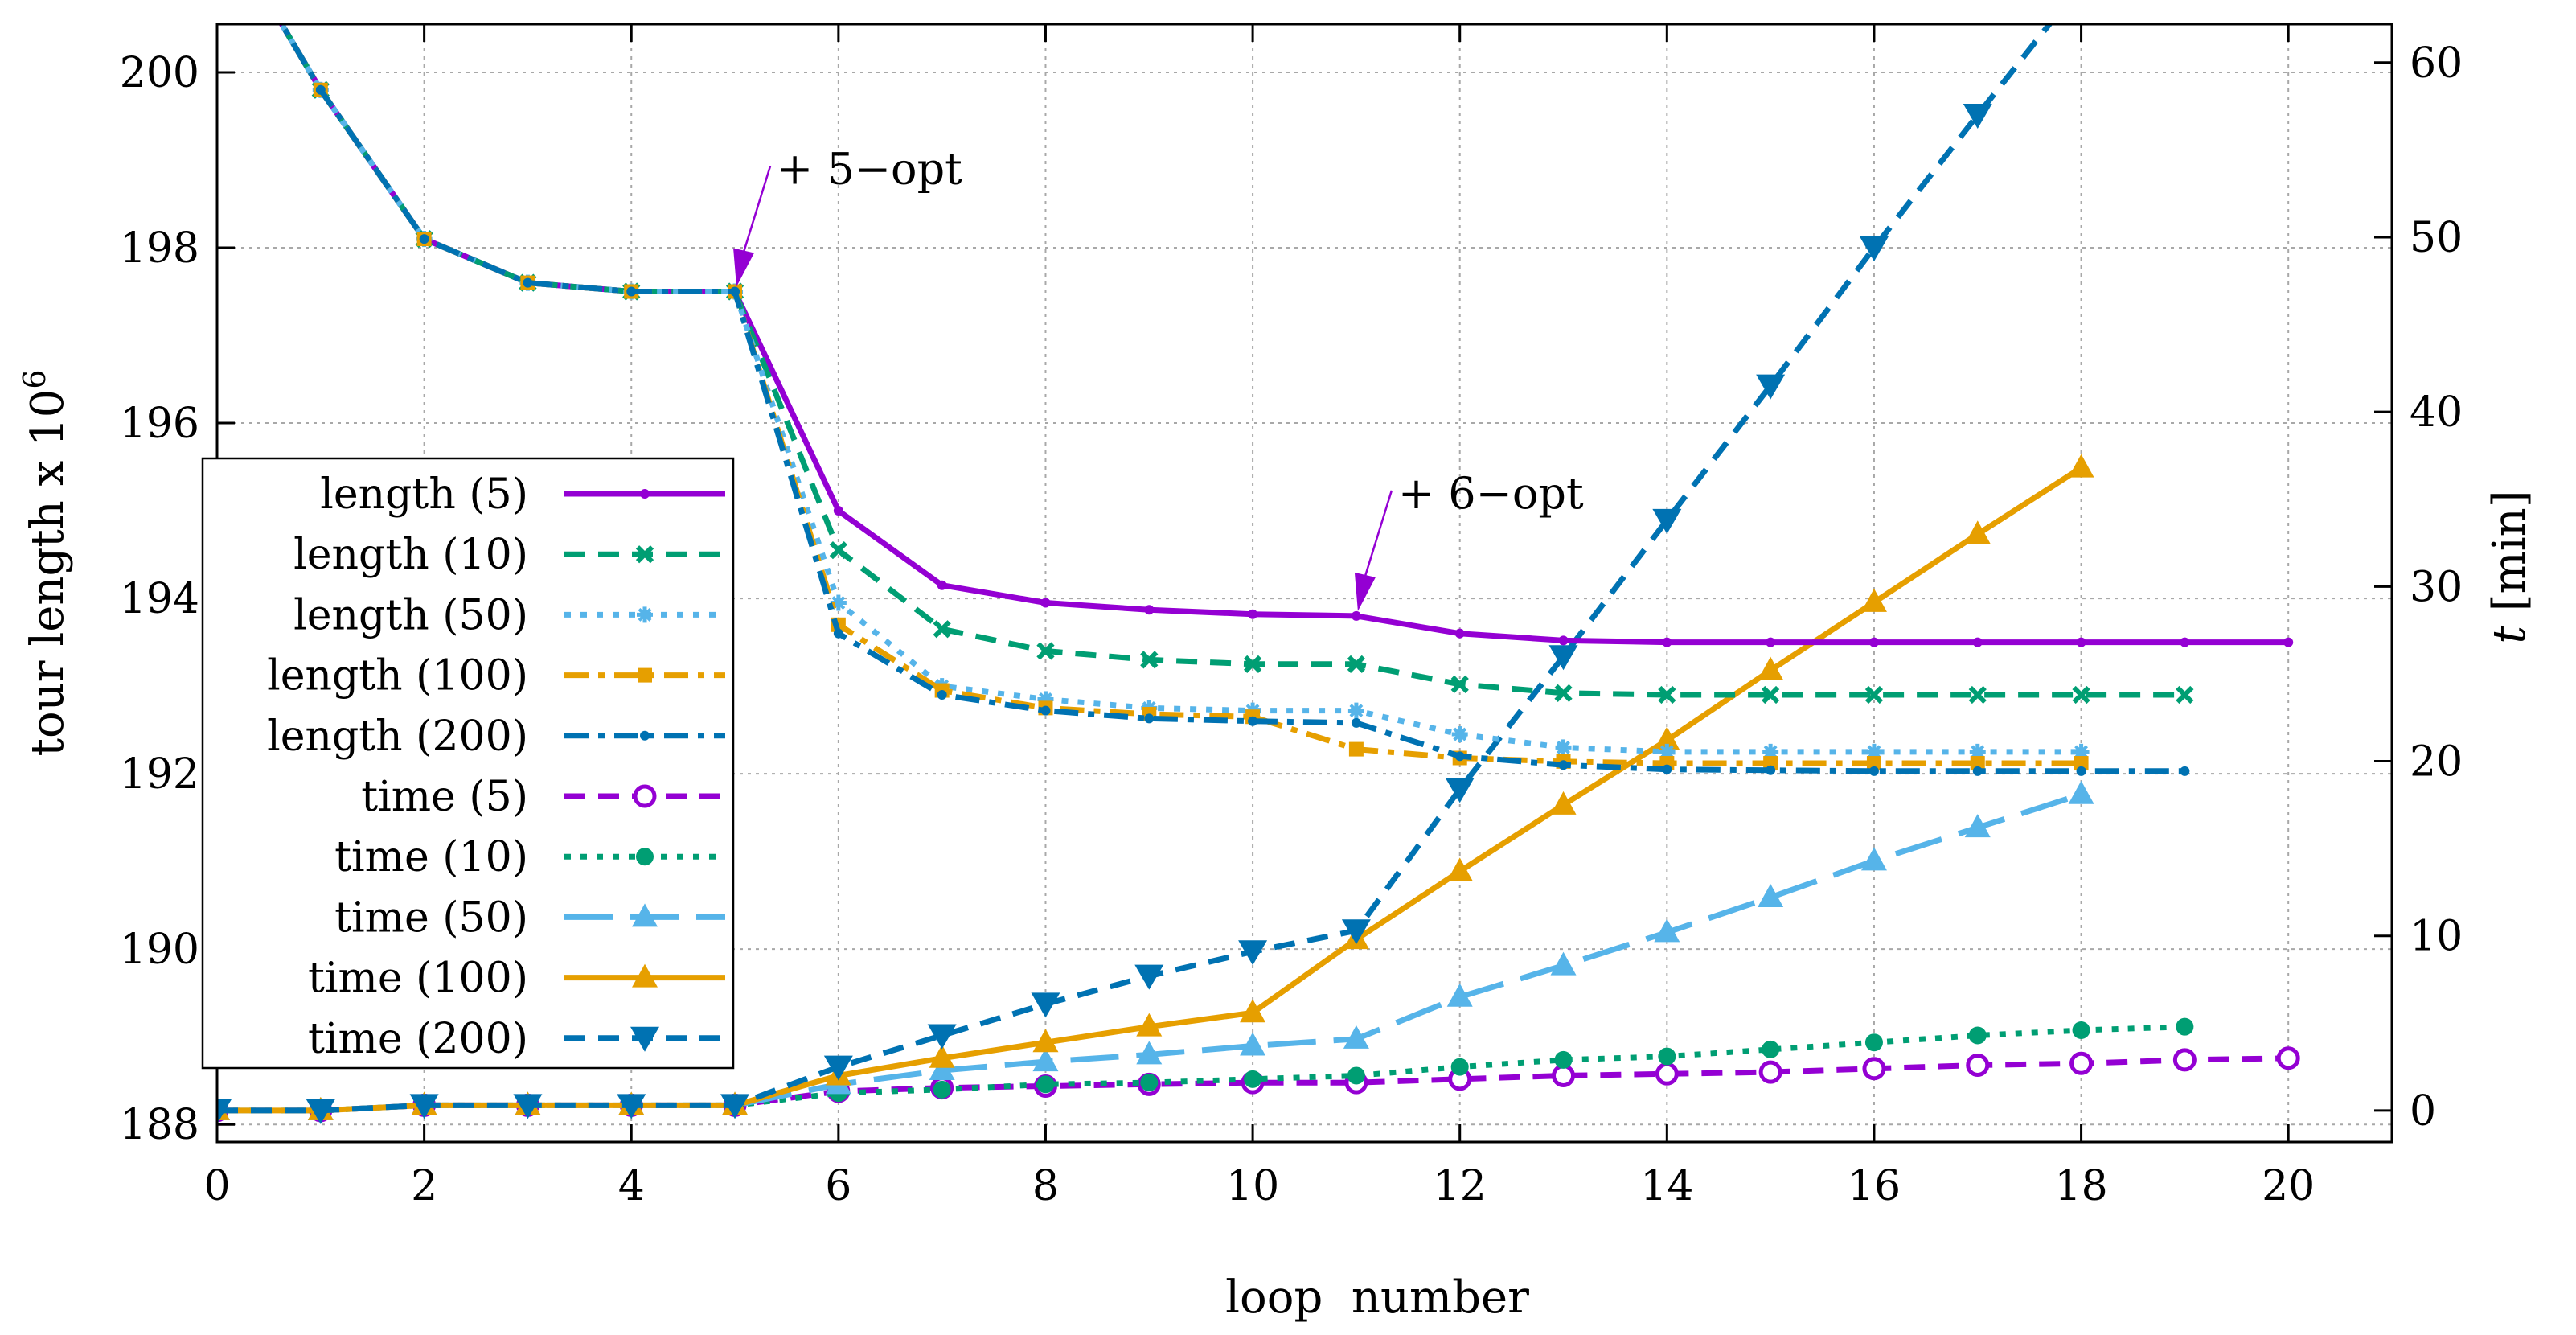 The image size is (2576, 1335). What do you see at coordinates (34, 378) in the screenshot?
I see `y-axis-title-exponent: 6` at bounding box center [34, 378].